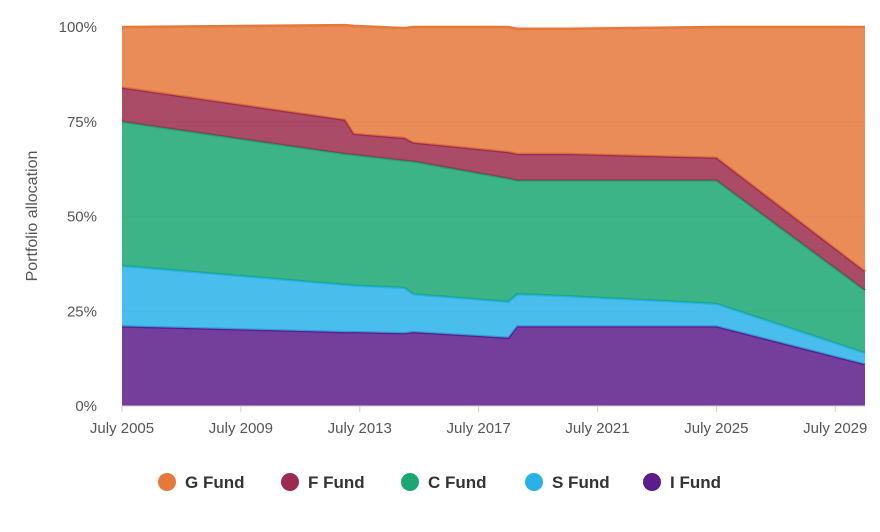 Image resolution: width=880 pixels, height=532 pixels. Describe the element at coordinates (581, 482) in the screenshot. I see `legend-label: S Fund` at that location.